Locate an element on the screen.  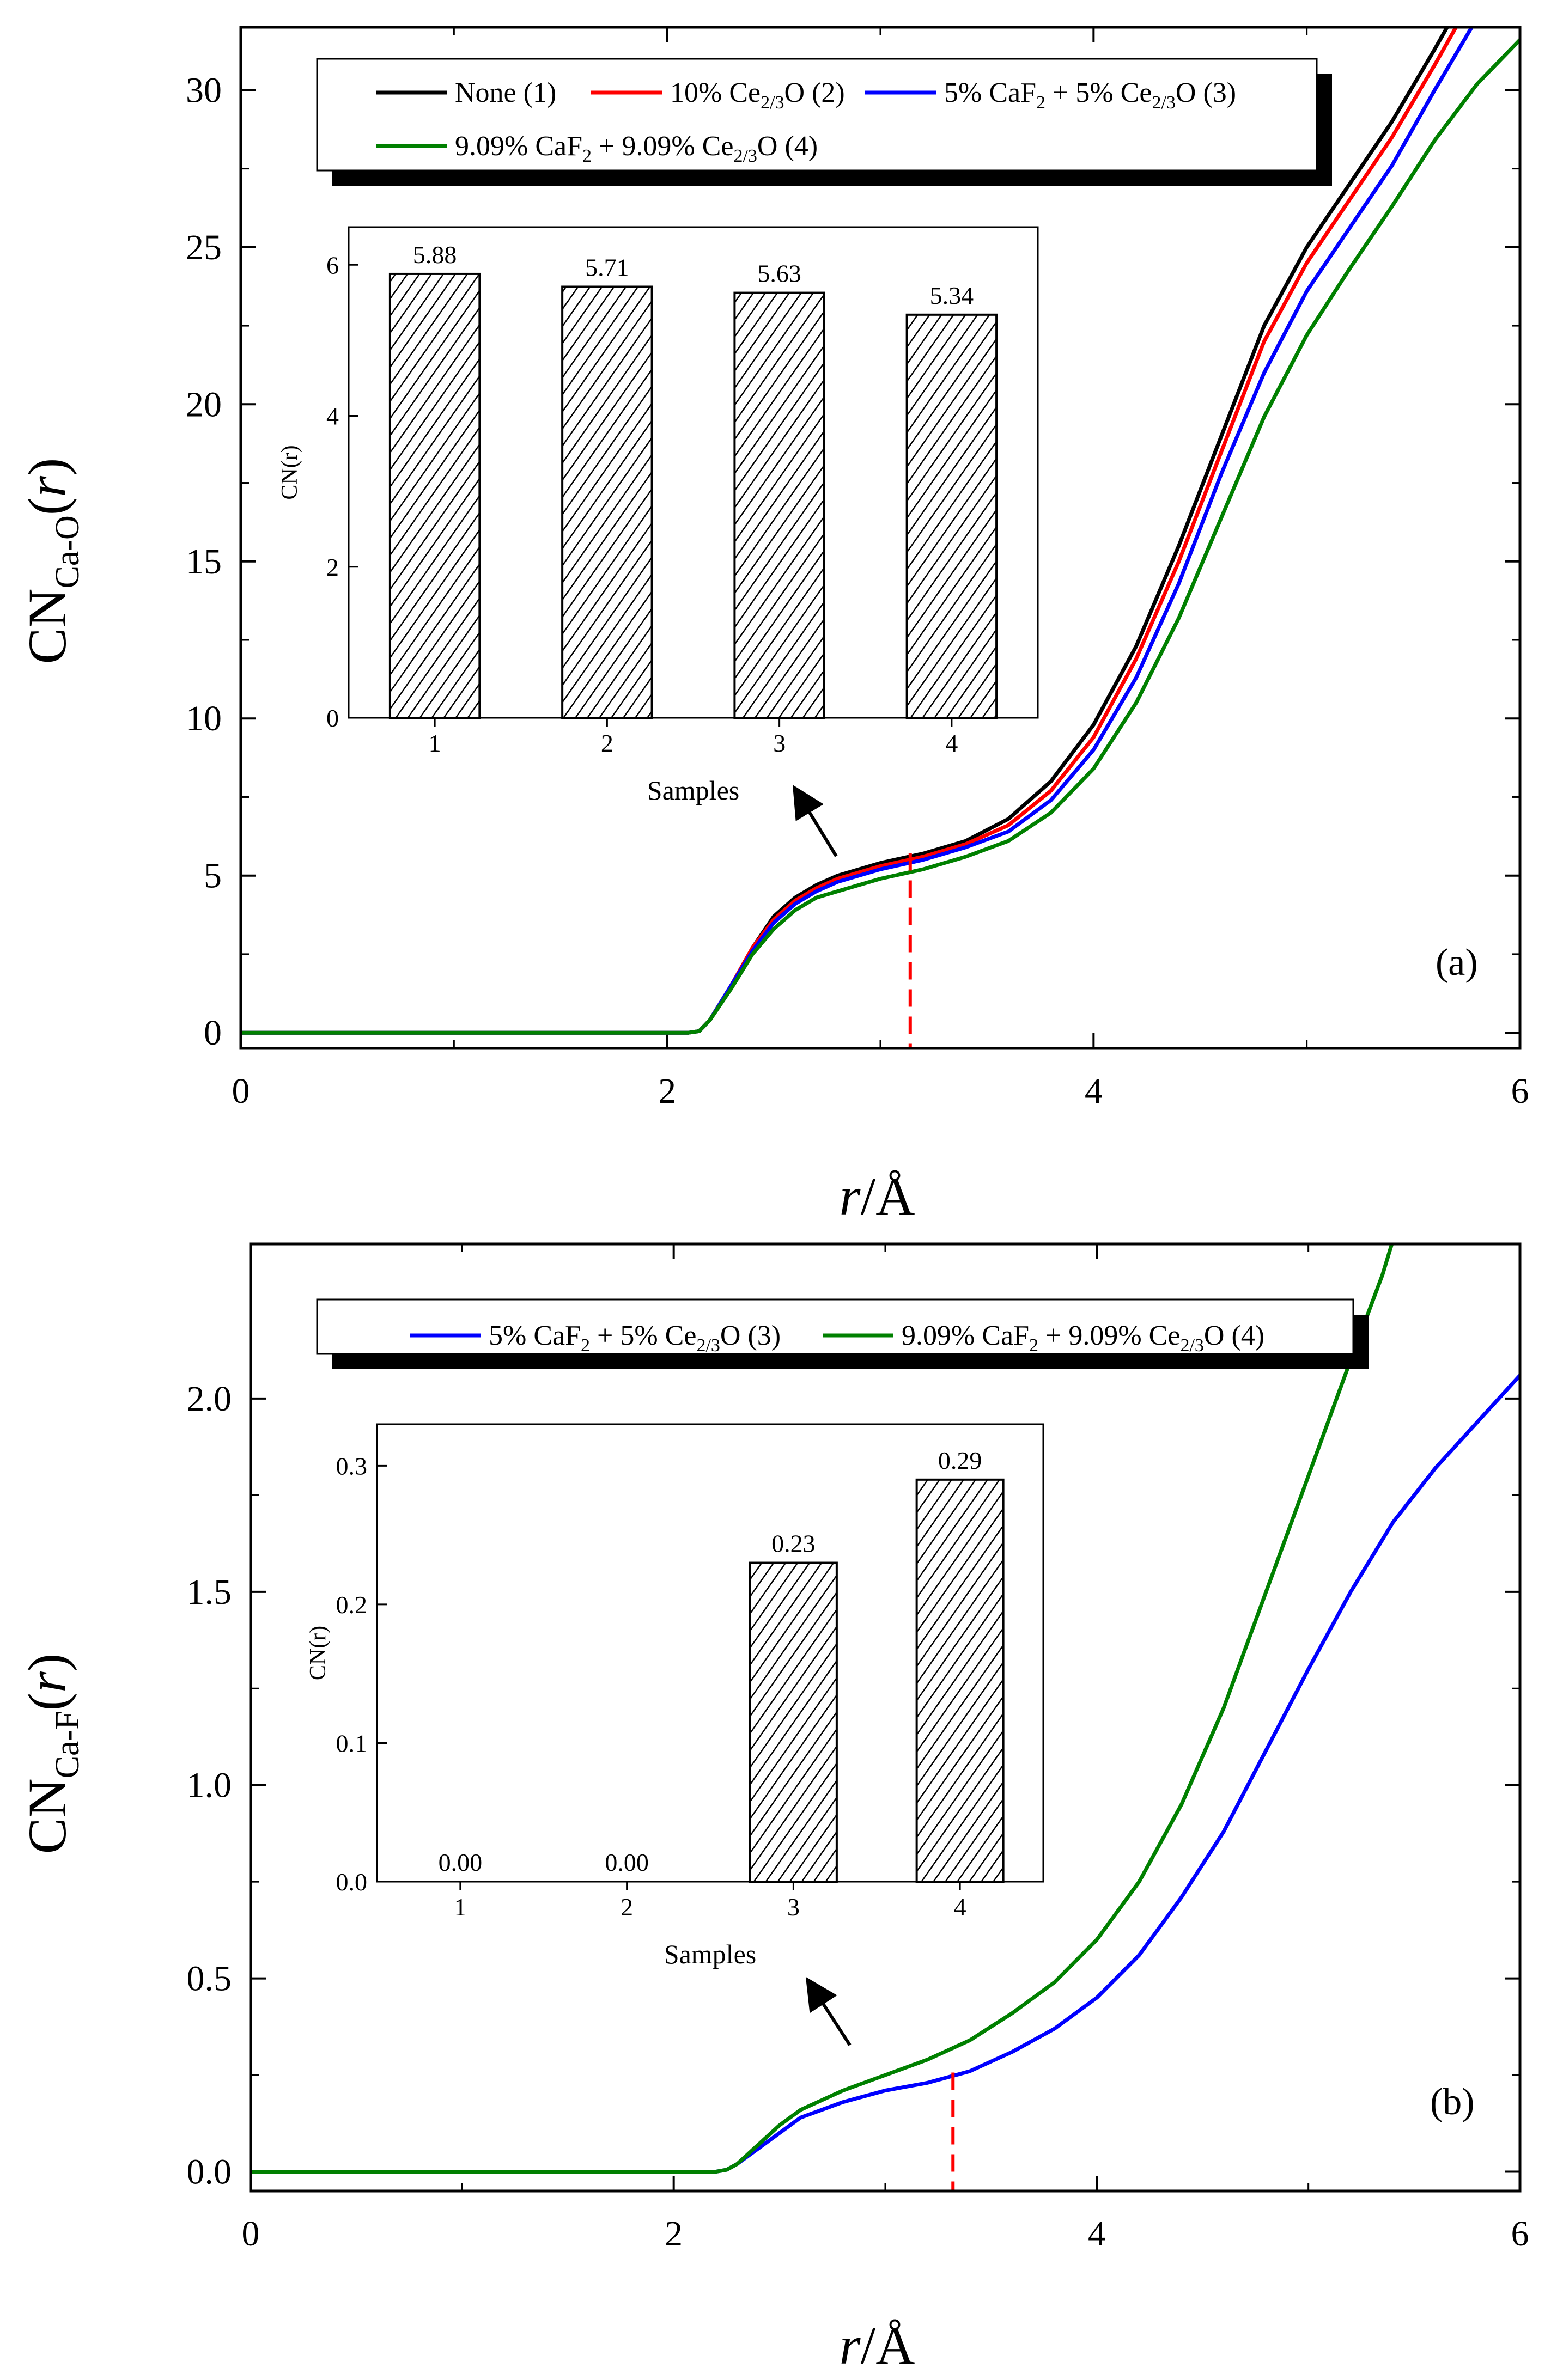
legend-label-1: None (1) is located at coordinates (505, 92).